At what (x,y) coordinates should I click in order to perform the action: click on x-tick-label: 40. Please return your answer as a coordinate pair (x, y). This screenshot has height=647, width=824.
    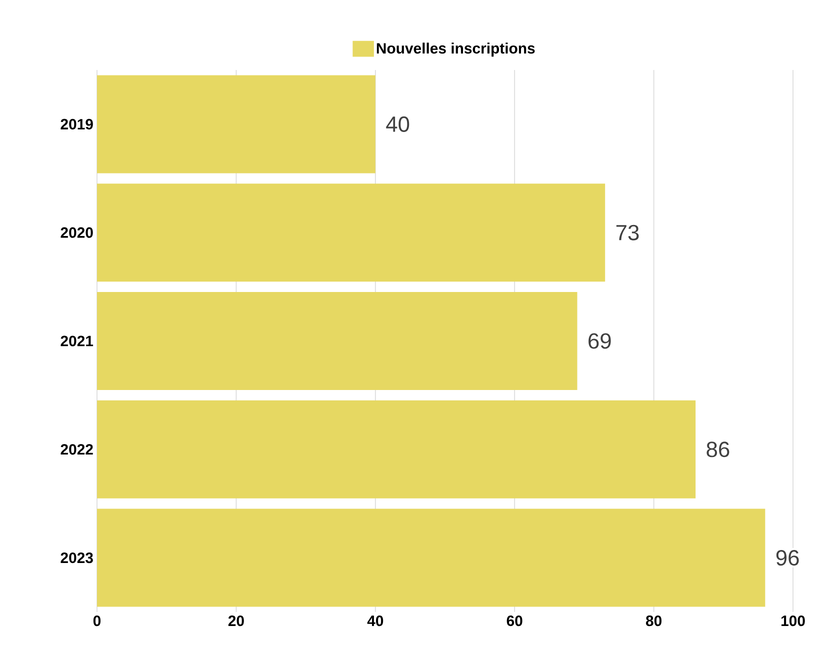
    Looking at the image, I should click on (375, 621).